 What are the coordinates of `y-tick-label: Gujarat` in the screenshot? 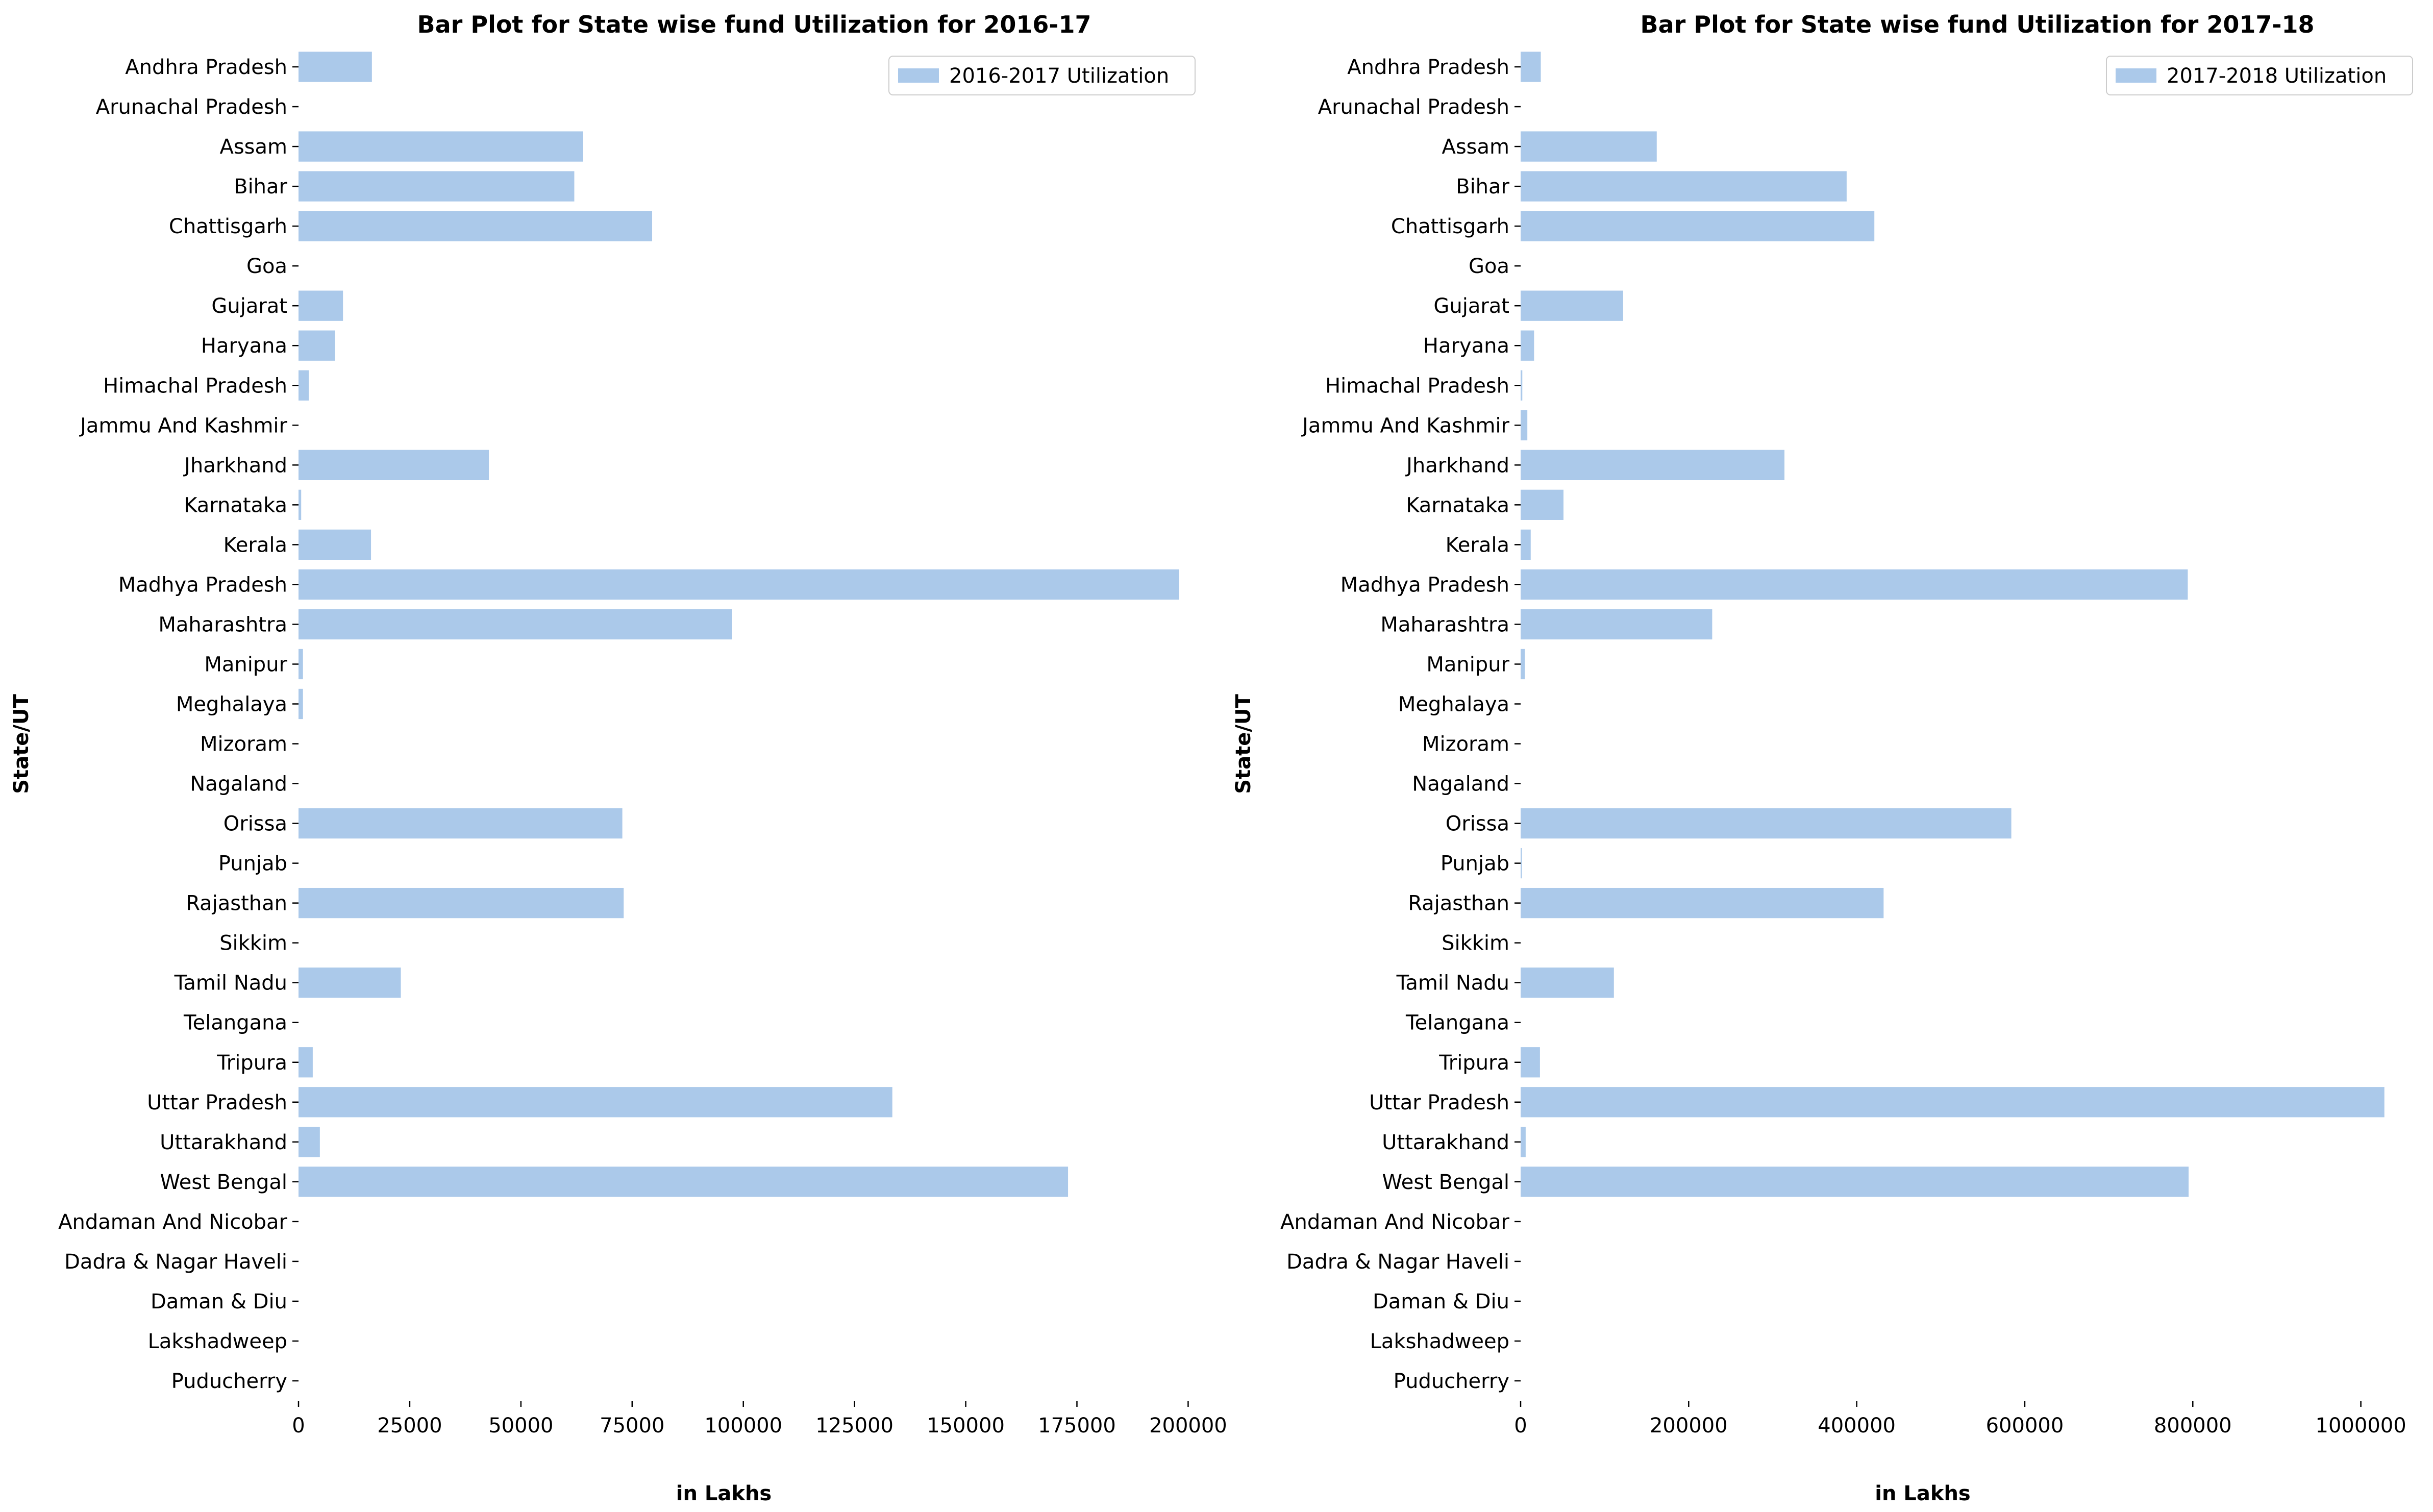 It's located at (249, 306).